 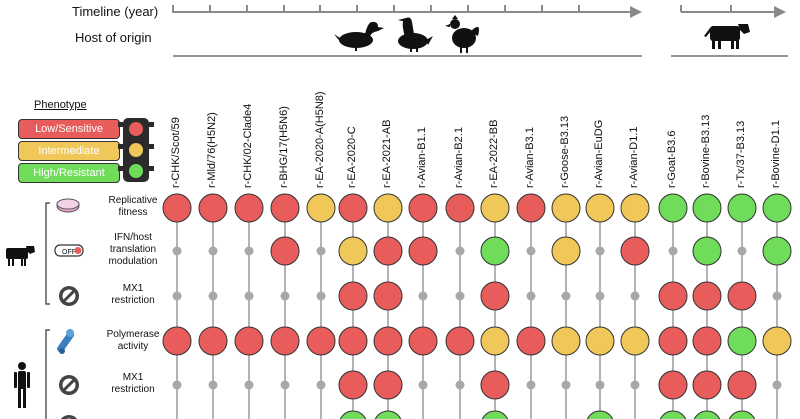 I want to click on legend-intermediate: Intermediate, so click(x=69, y=151).